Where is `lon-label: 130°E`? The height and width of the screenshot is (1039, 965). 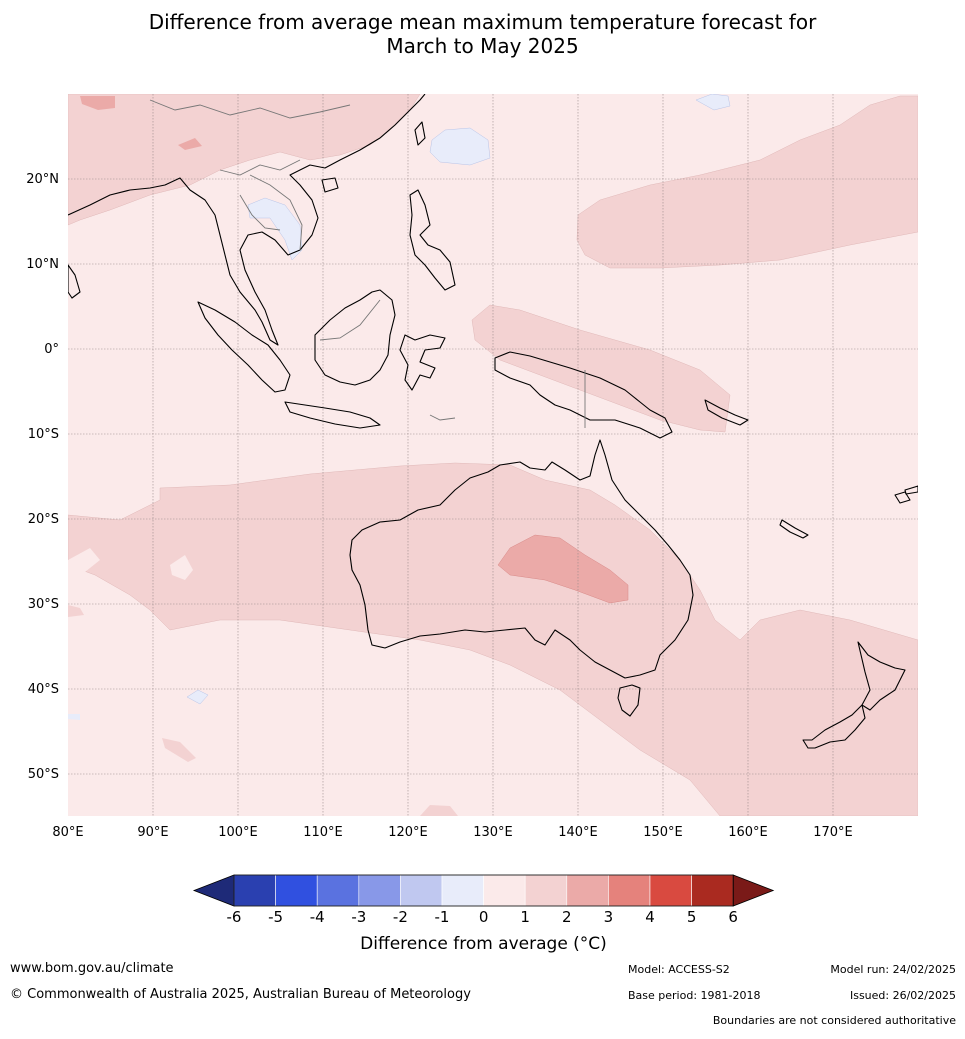
lon-label: 130°E is located at coordinates (493, 832).